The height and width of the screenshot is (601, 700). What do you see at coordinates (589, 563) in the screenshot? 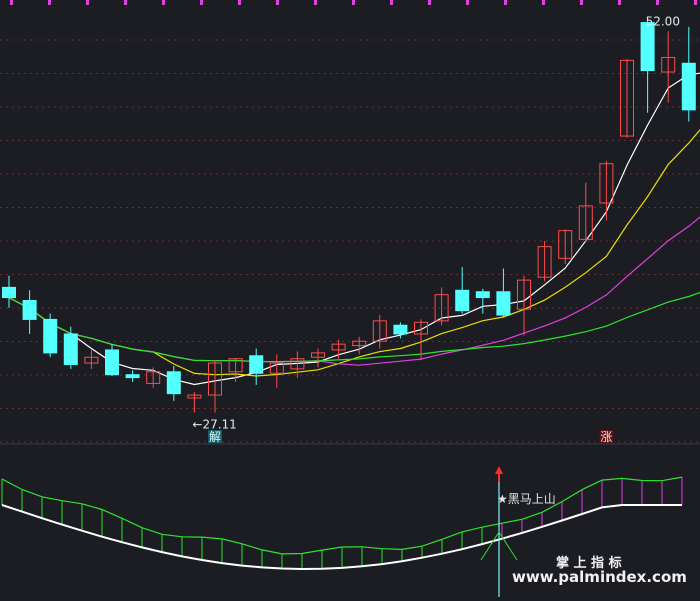
I see `watermark-cn: 掌 上 指 标` at bounding box center [589, 563].